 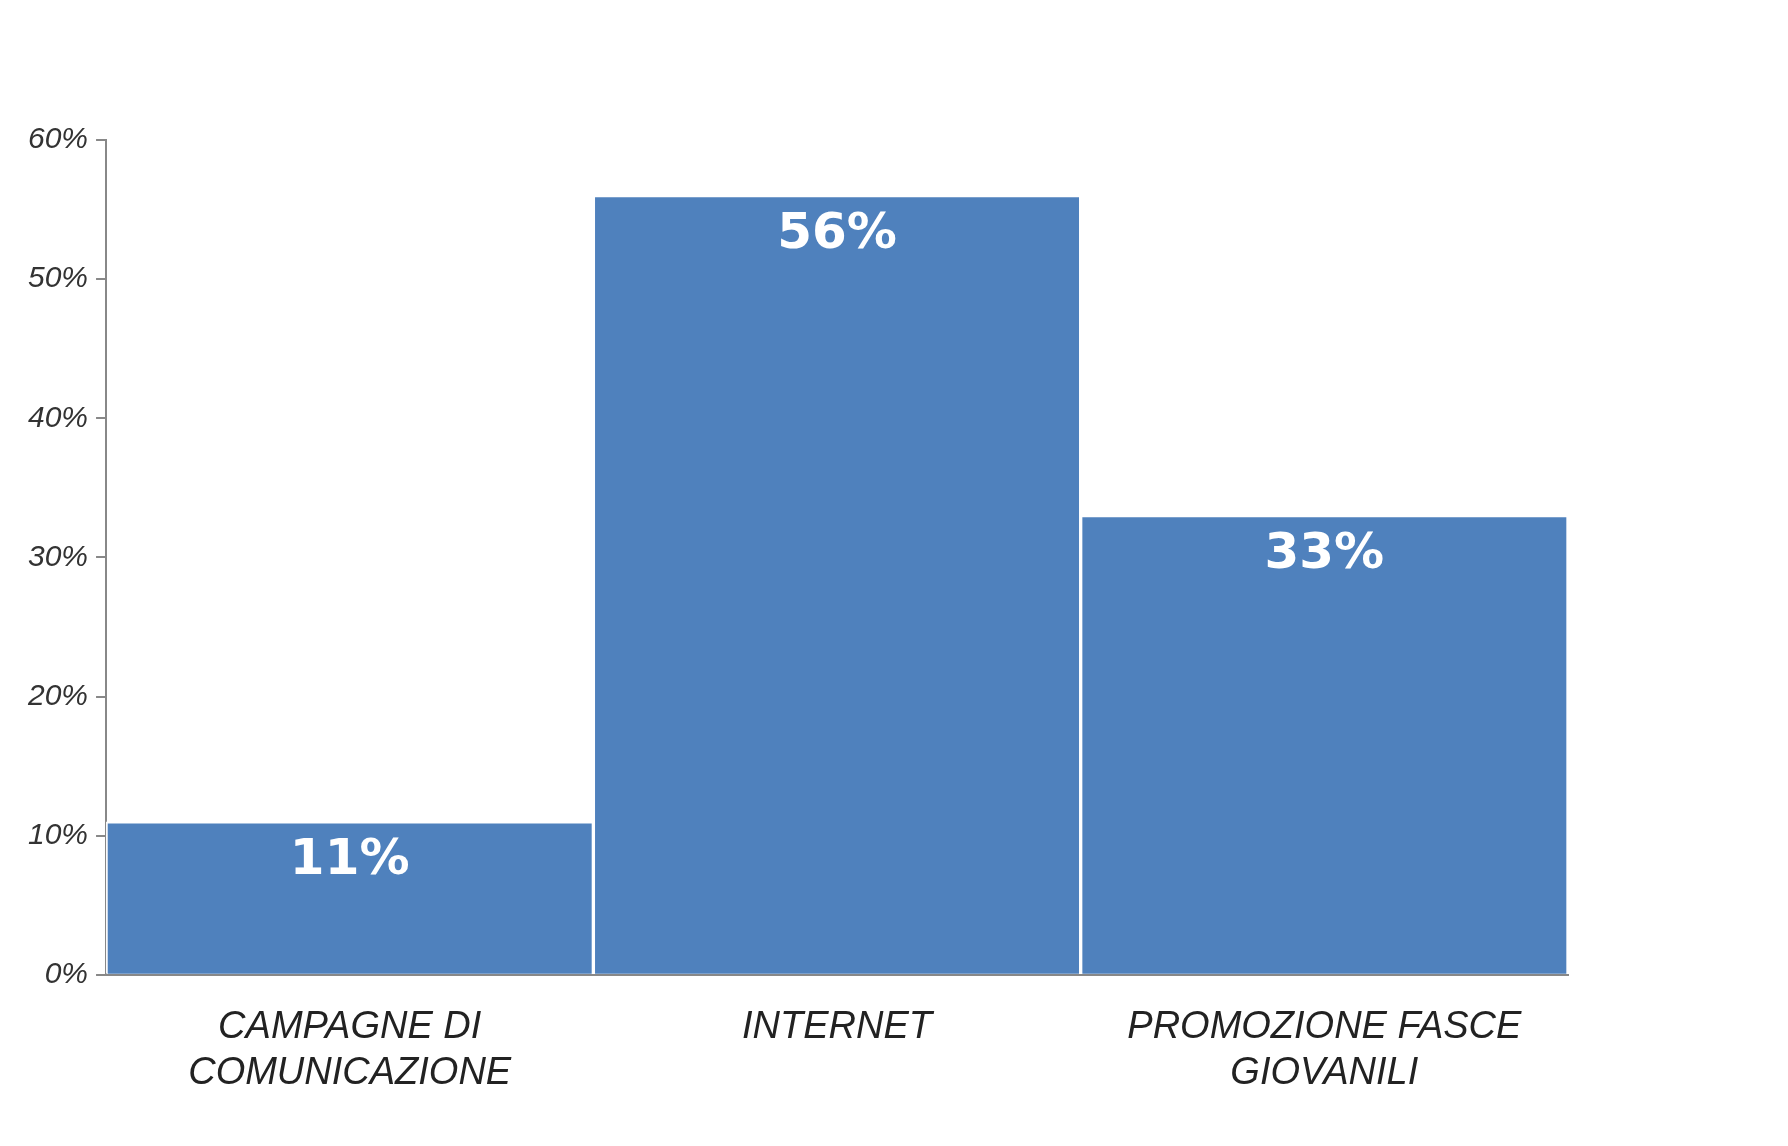 What do you see at coordinates (58, 694) in the screenshot?
I see `y-tick-label: 20%` at bounding box center [58, 694].